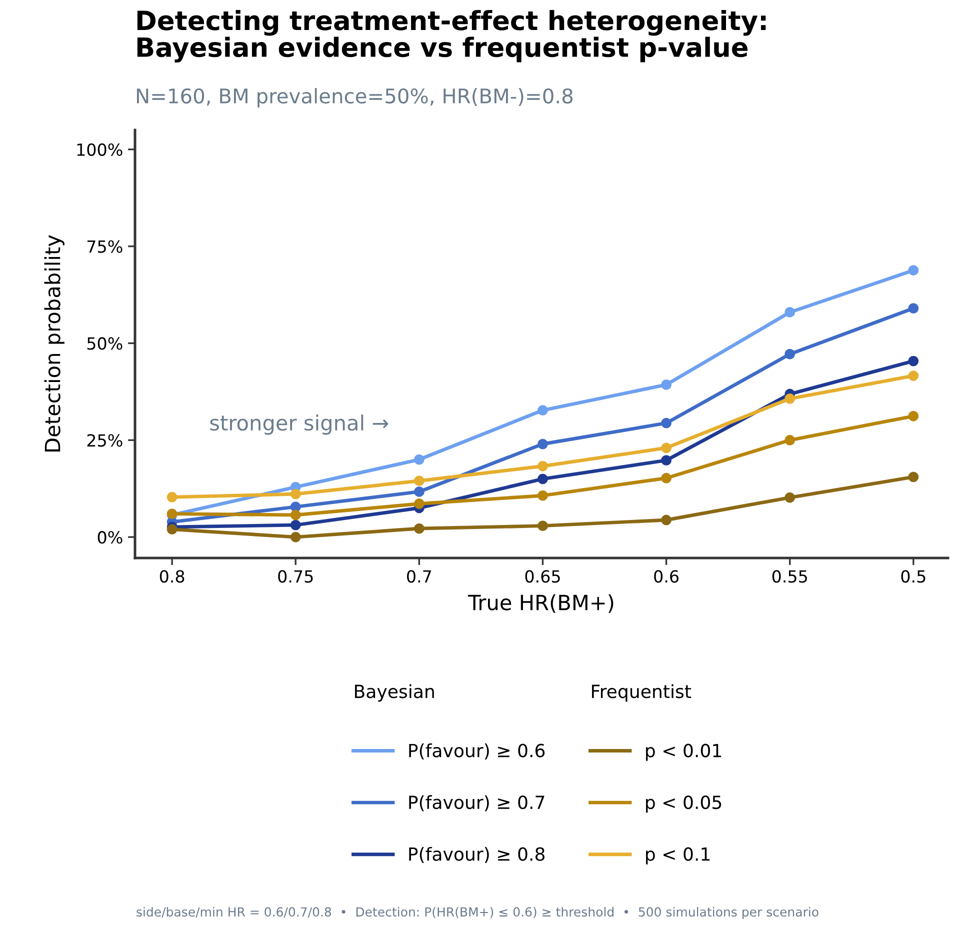 This screenshot has width=955, height=927. What do you see at coordinates (172, 576) in the screenshot?
I see `x-tick-label: 0.8` at bounding box center [172, 576].